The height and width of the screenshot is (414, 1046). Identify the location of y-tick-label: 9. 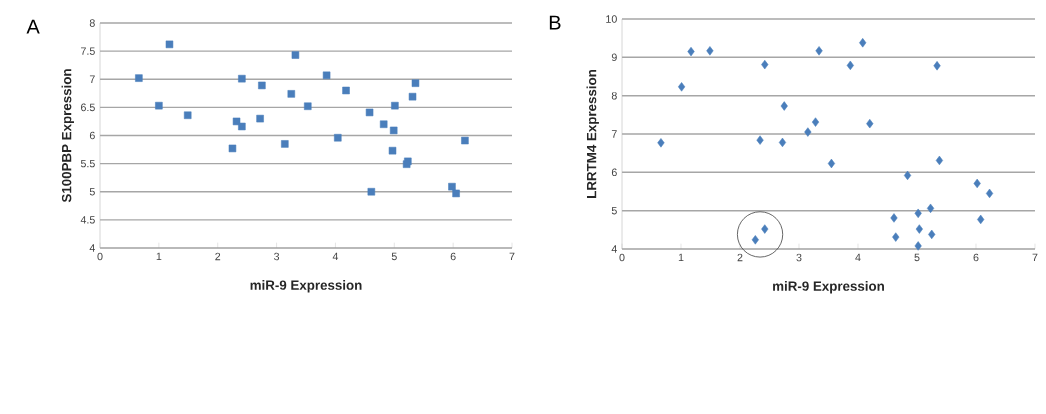
(614, 57).